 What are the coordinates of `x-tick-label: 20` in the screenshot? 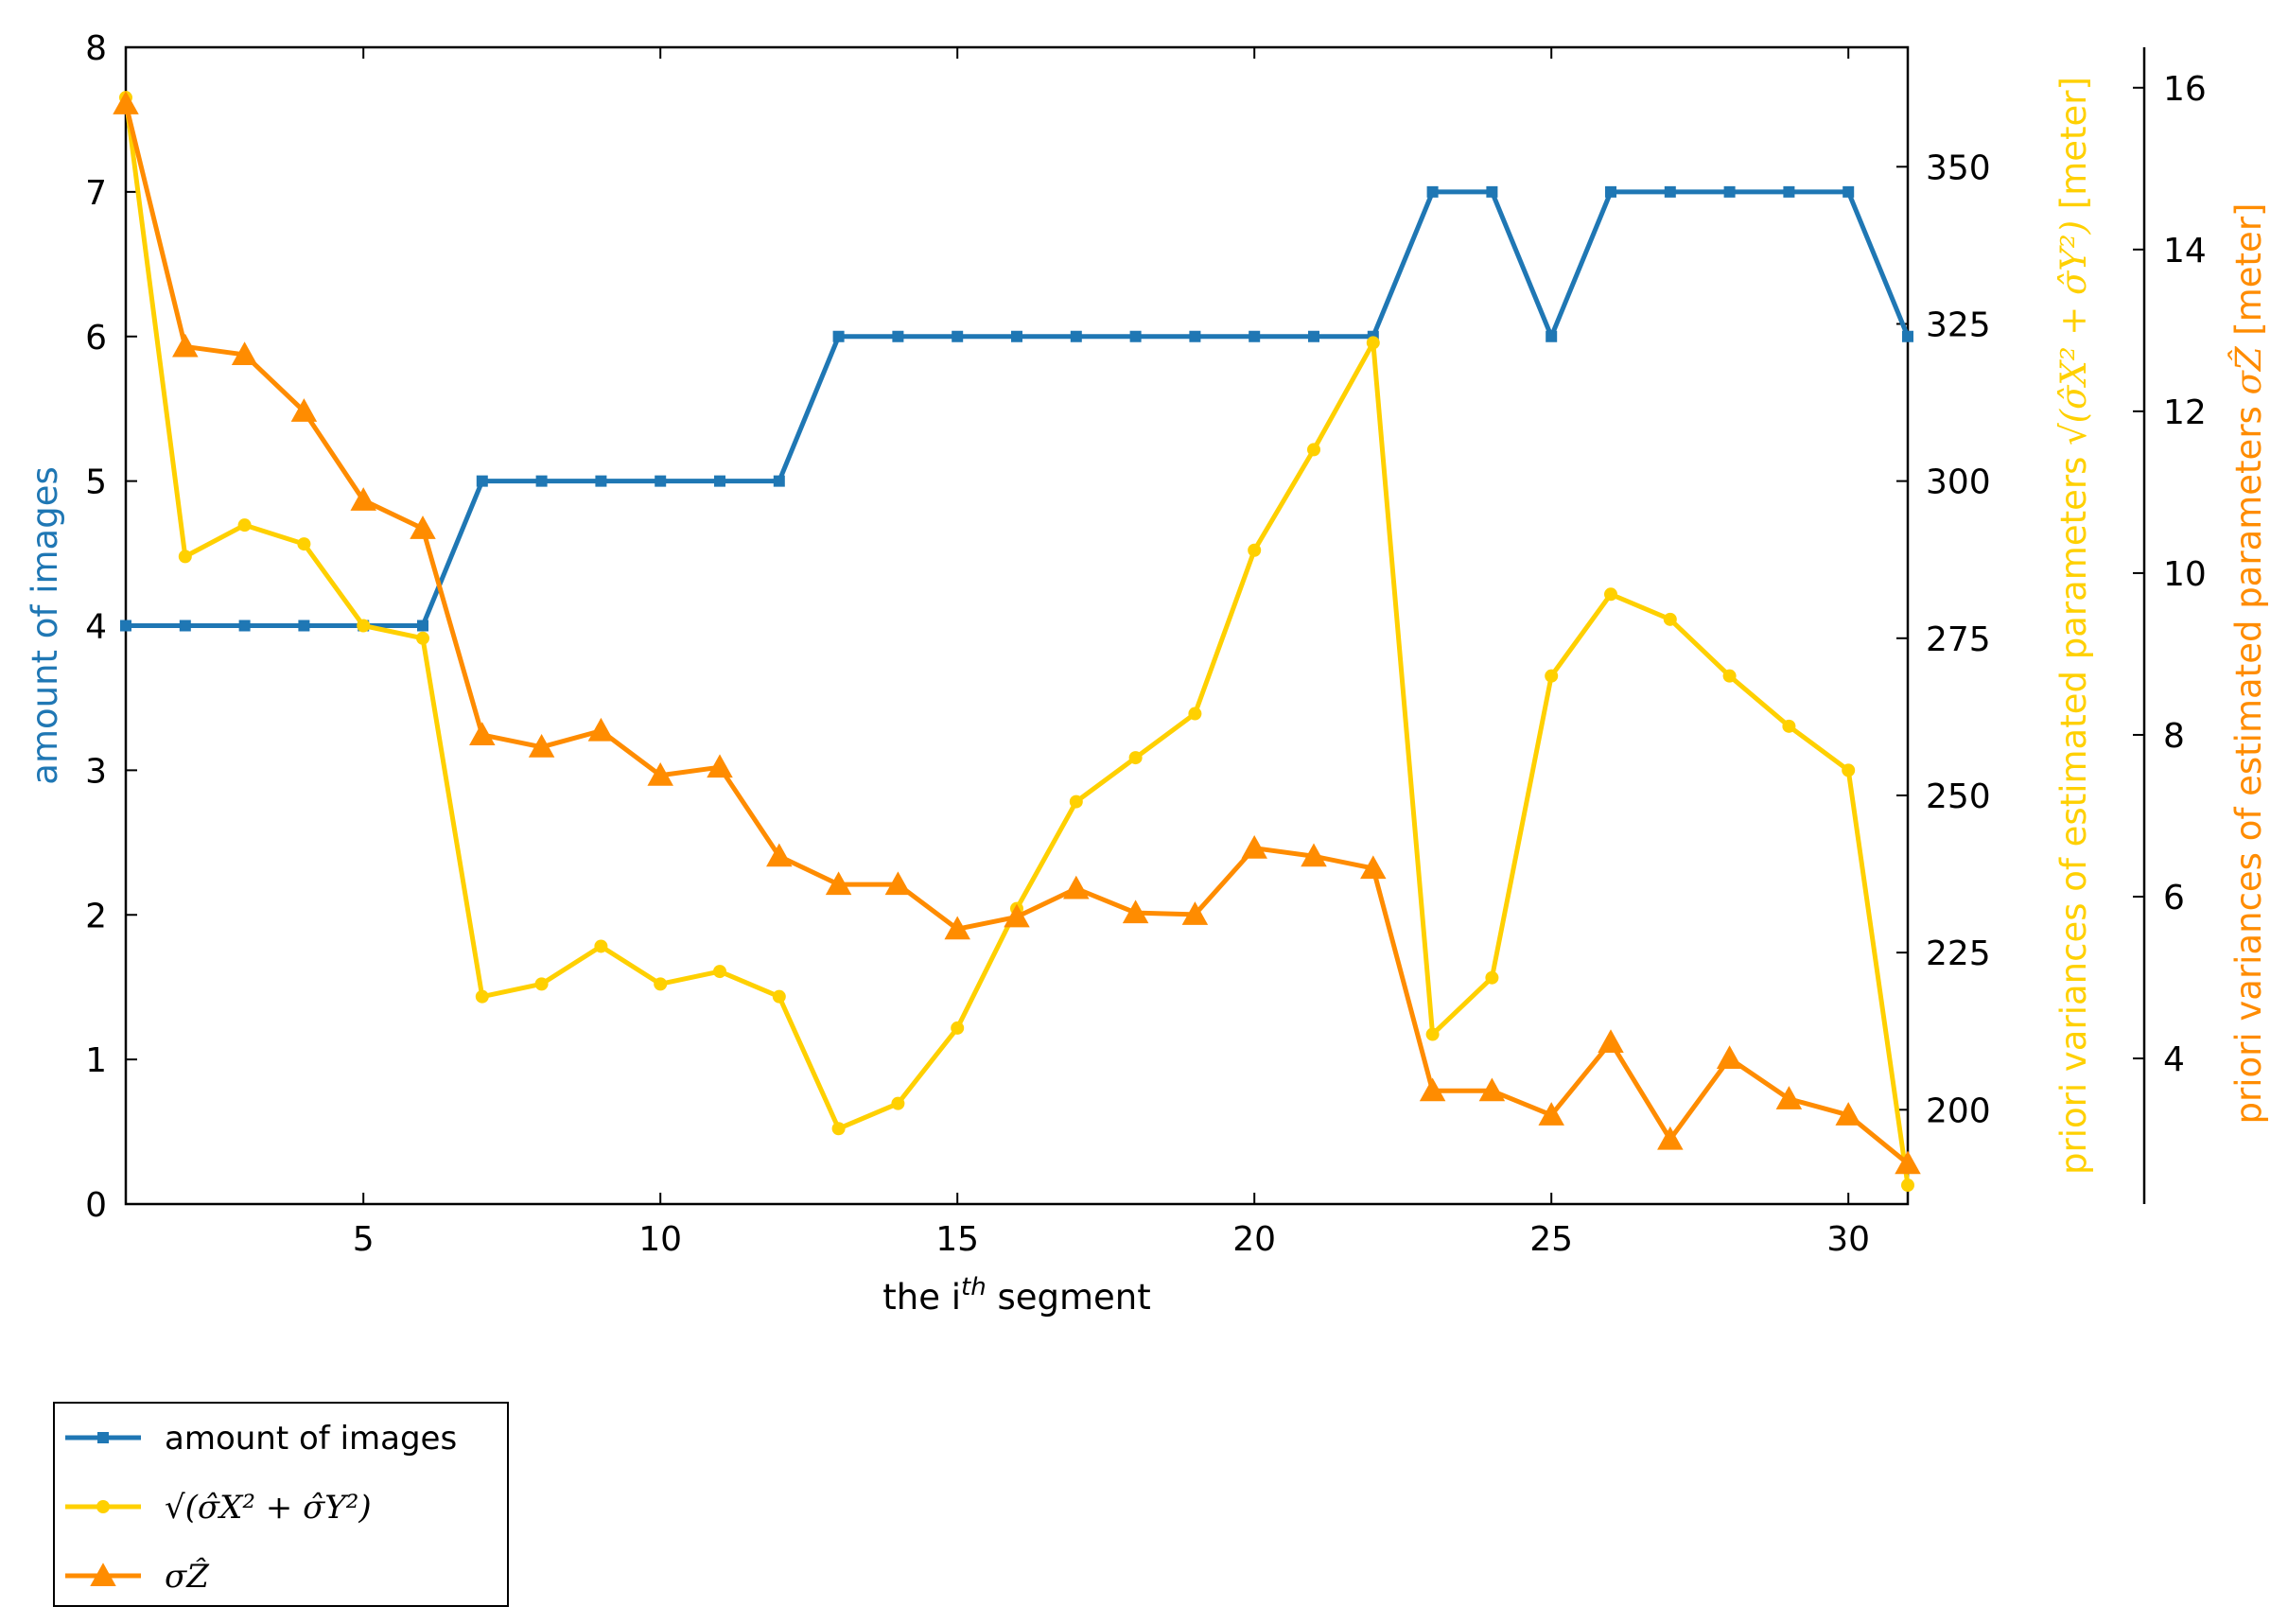 It's located at (1254, 1239).